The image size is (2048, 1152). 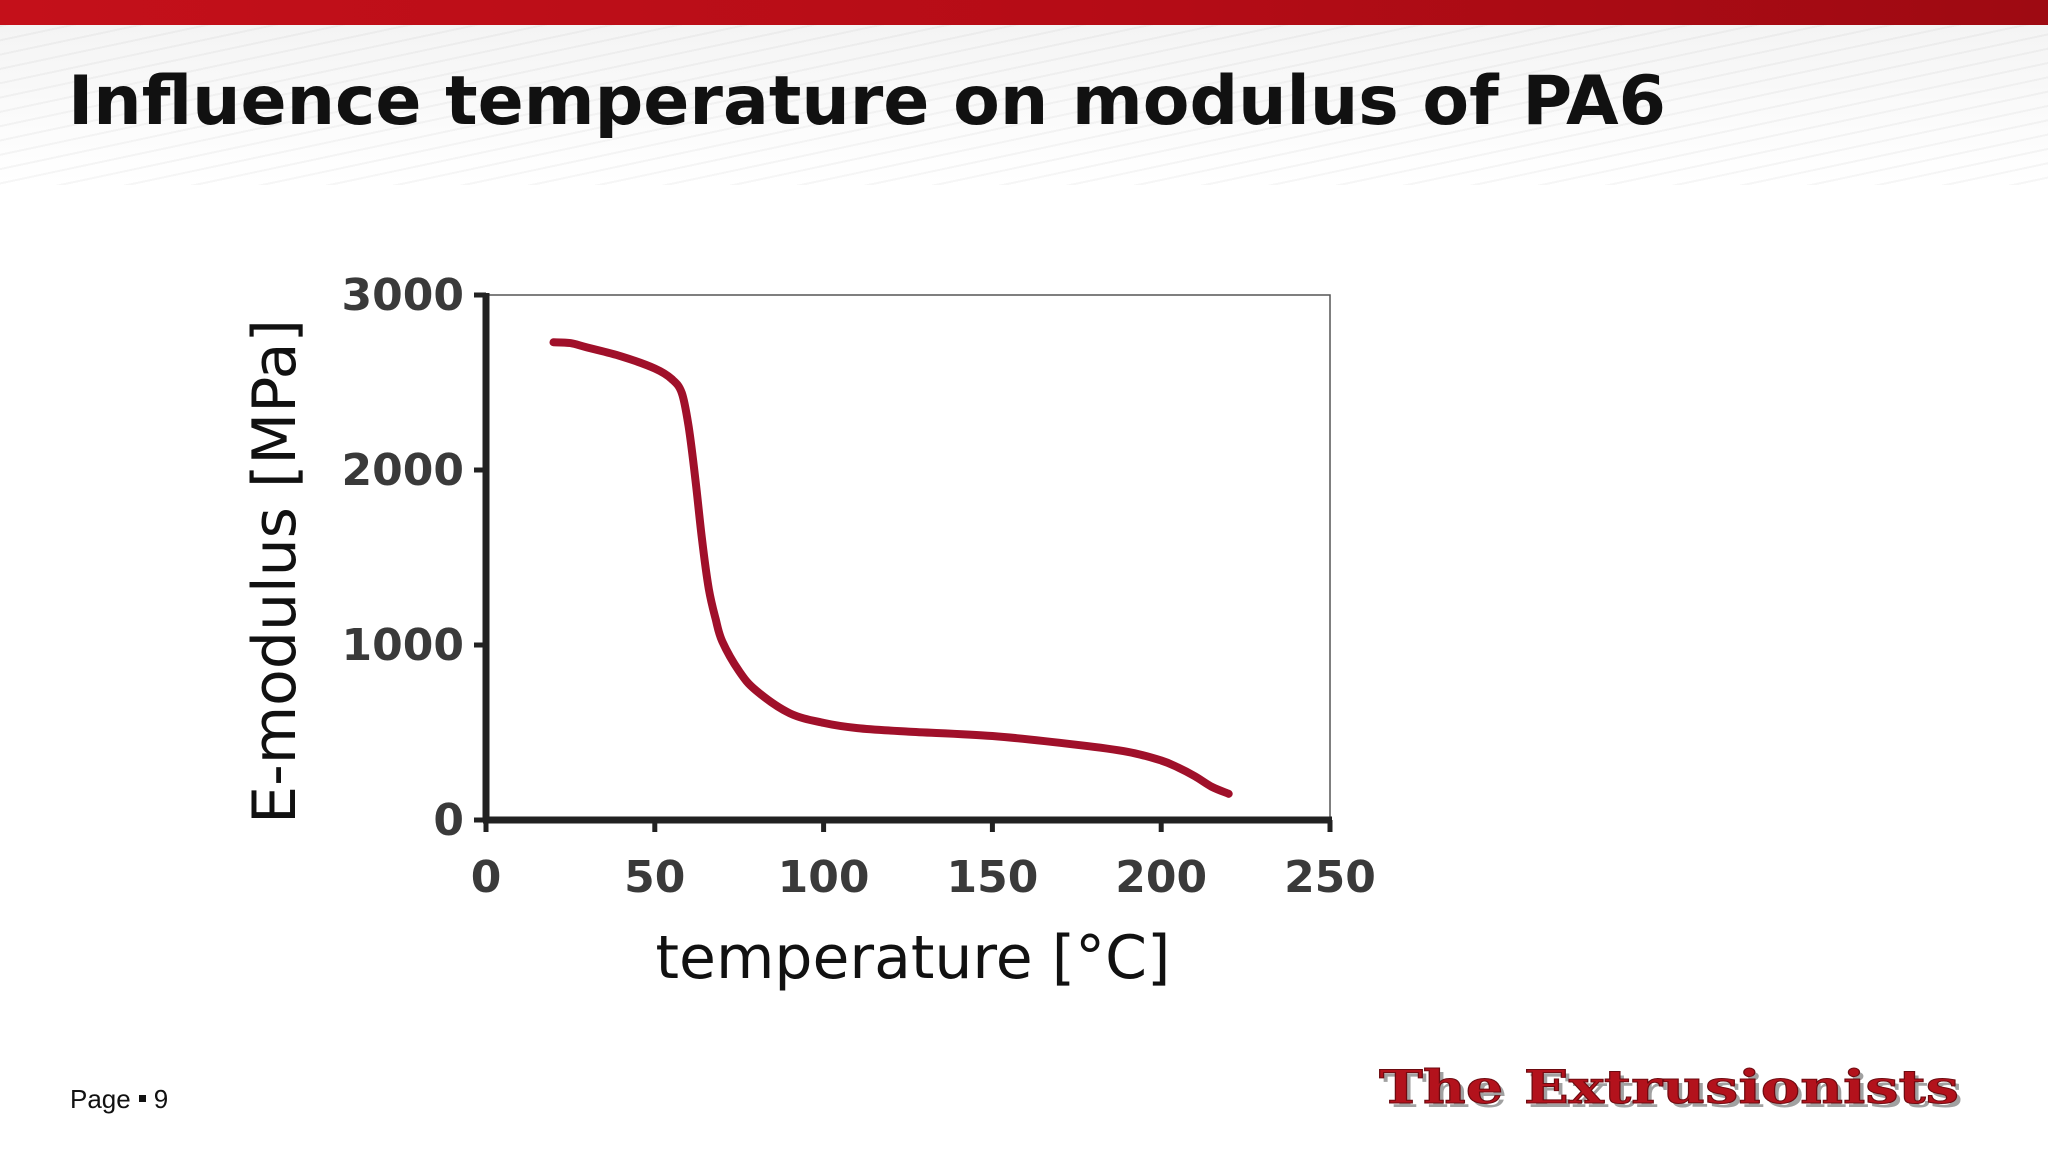 What do you see at coordinates (100, 1099) in the screenshot?
I see `page-label: Page` at bounding box center [100, 1099].